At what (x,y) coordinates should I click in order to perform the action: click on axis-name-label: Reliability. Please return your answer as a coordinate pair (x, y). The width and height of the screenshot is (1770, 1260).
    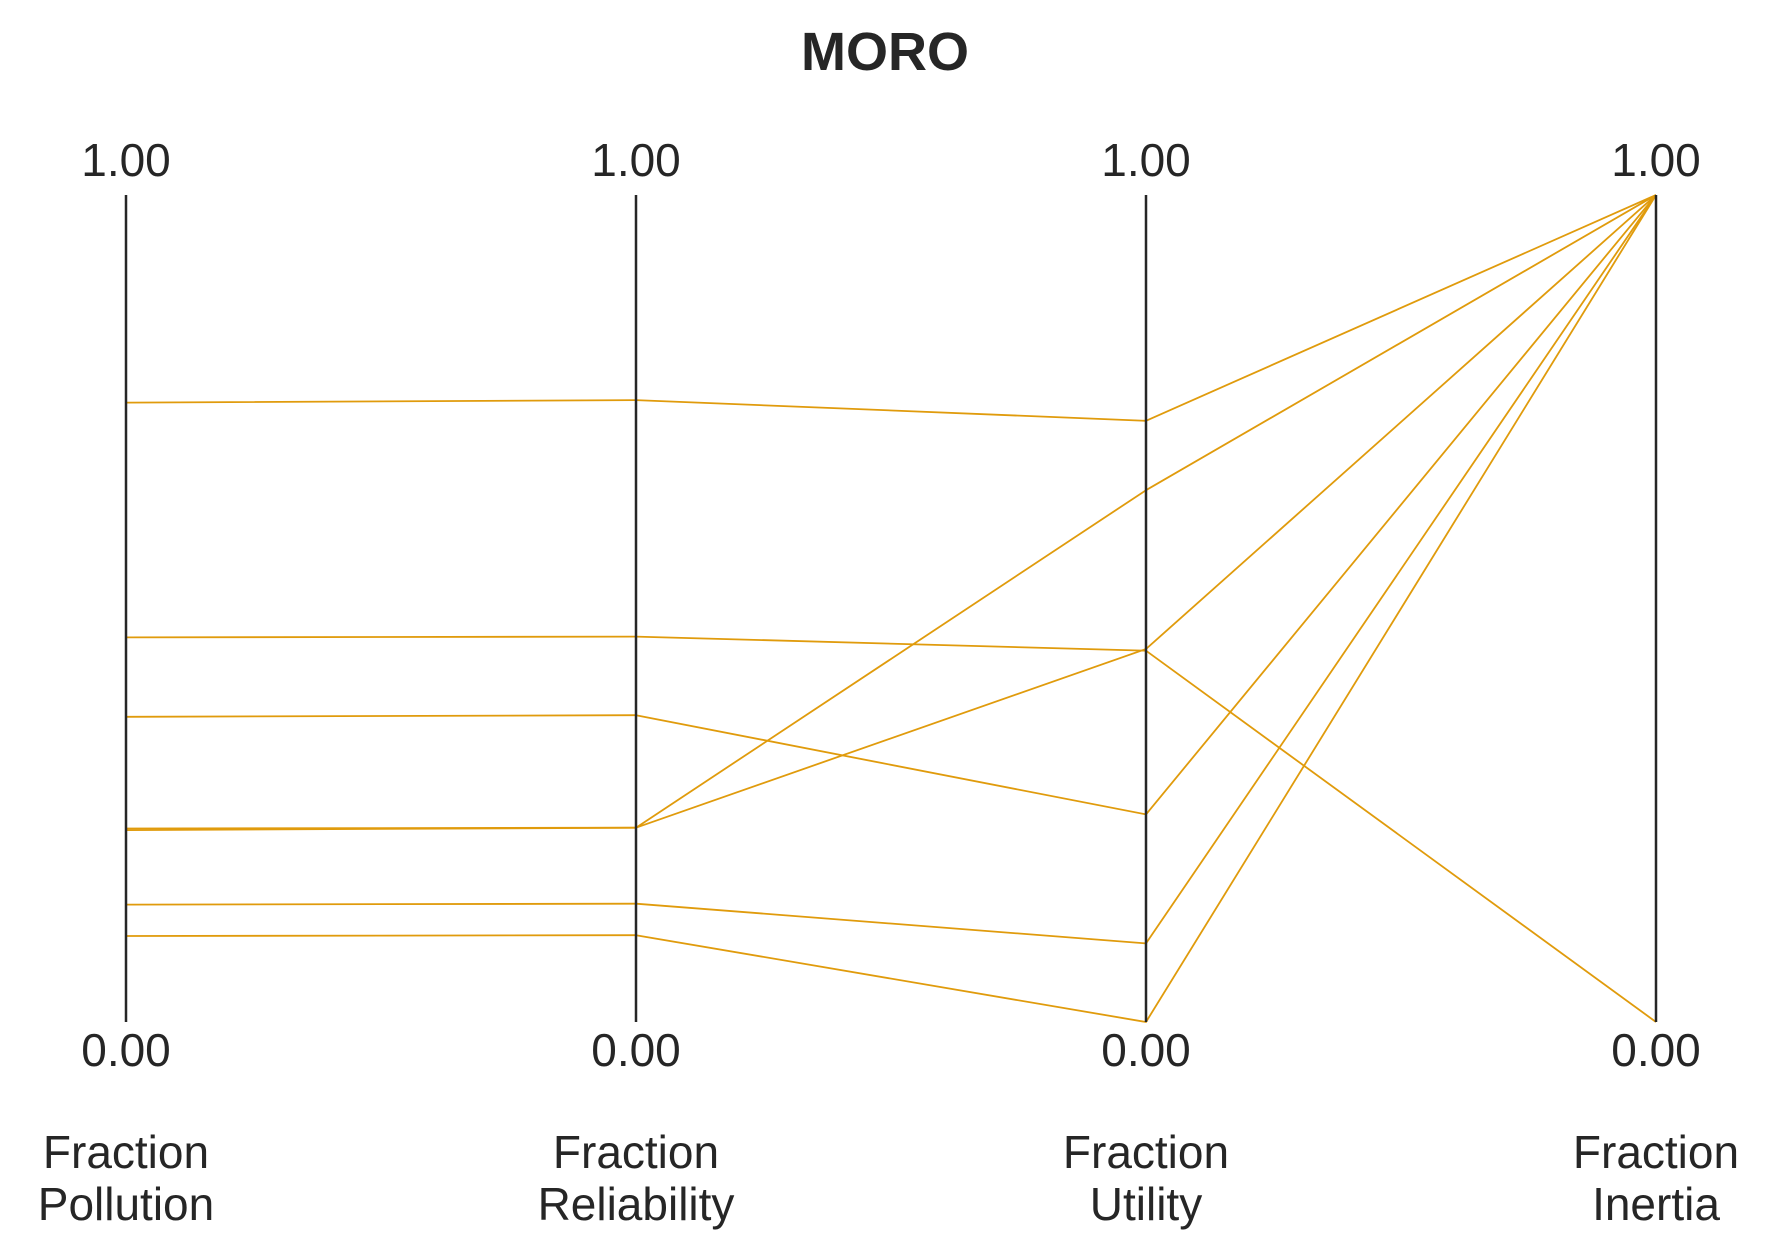
    Looking at the image, I should click on (636, 1204).